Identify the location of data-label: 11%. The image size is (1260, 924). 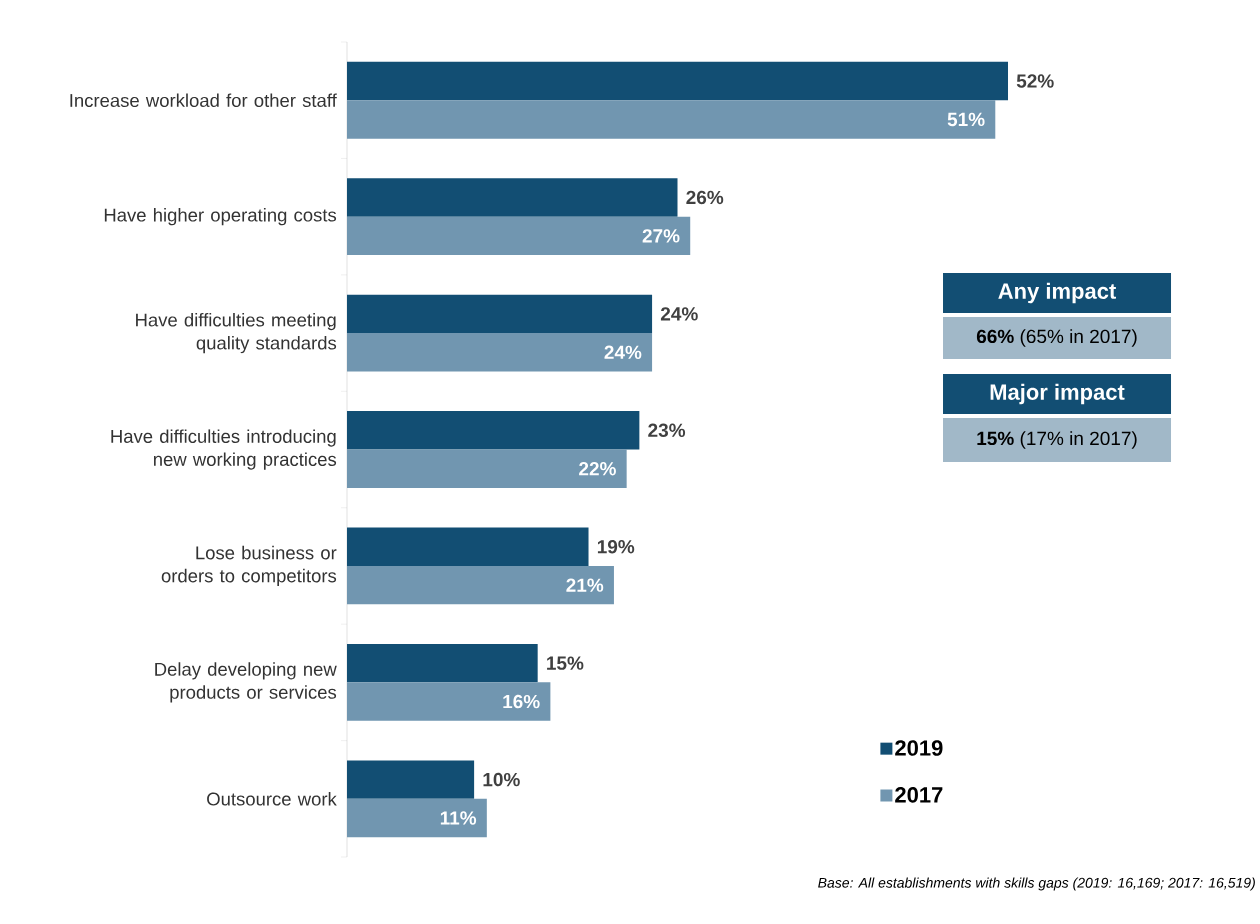
(458, 818).